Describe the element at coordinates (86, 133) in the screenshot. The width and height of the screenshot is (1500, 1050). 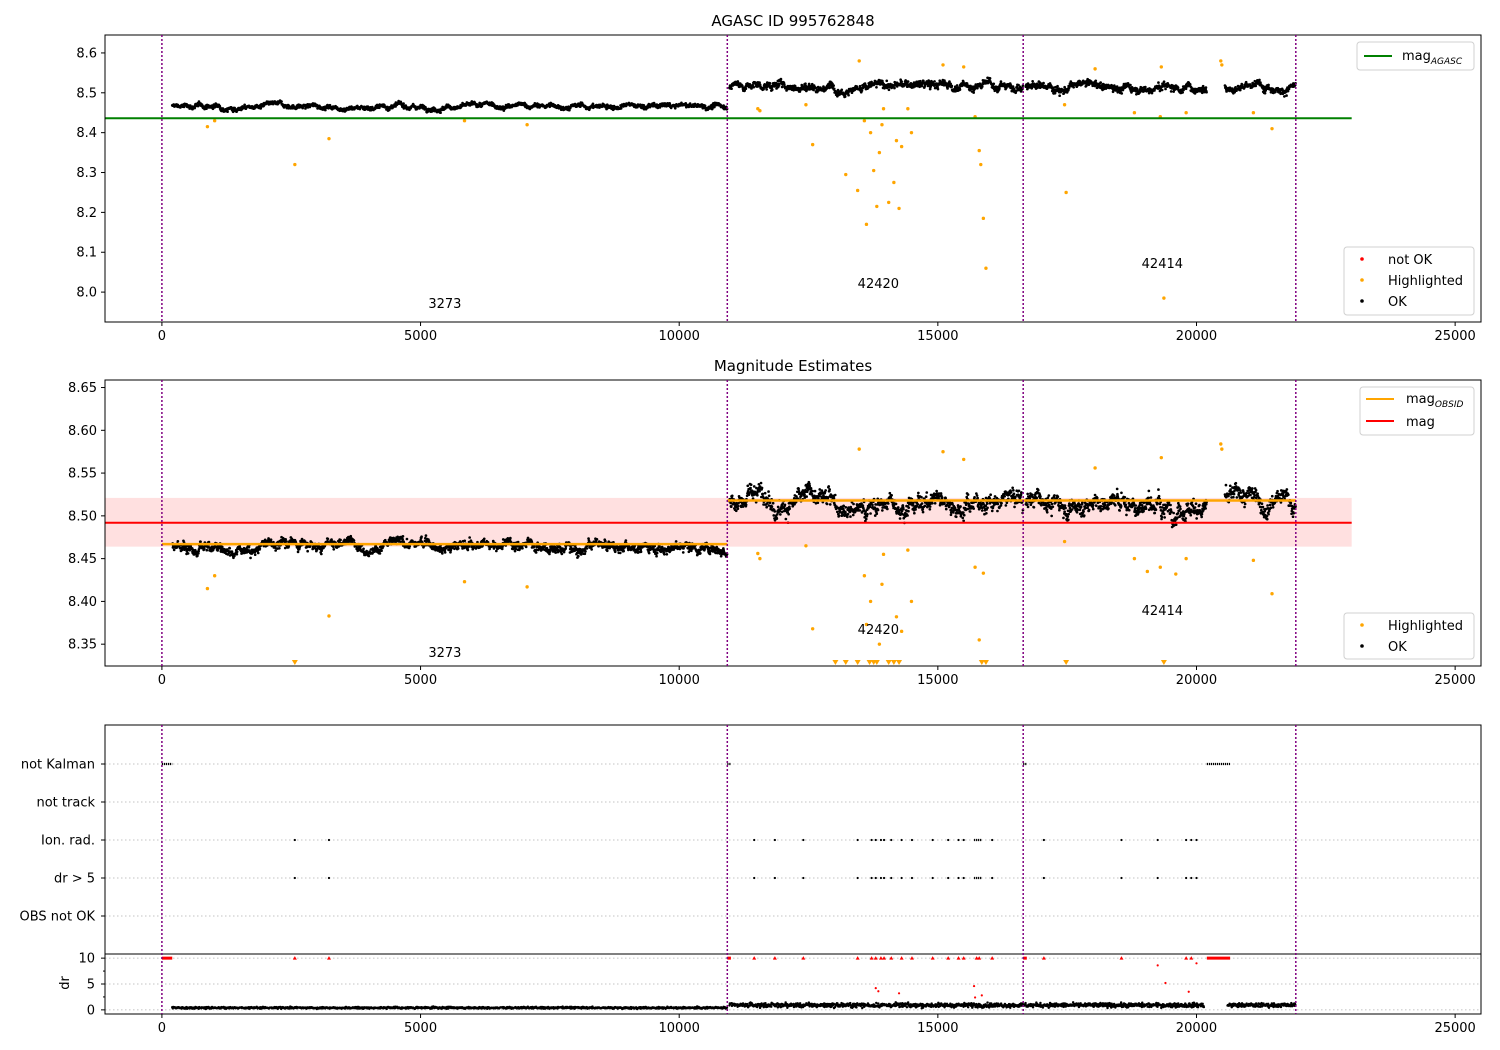
I see `y-tick-label: 8.4` at that location.